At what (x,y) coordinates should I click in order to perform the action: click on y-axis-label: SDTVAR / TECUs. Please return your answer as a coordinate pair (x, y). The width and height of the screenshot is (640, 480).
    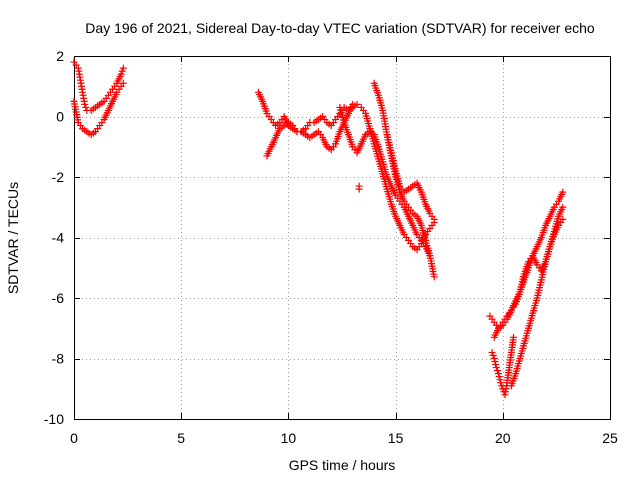
    Looking at the image, I should click on (13, 238).